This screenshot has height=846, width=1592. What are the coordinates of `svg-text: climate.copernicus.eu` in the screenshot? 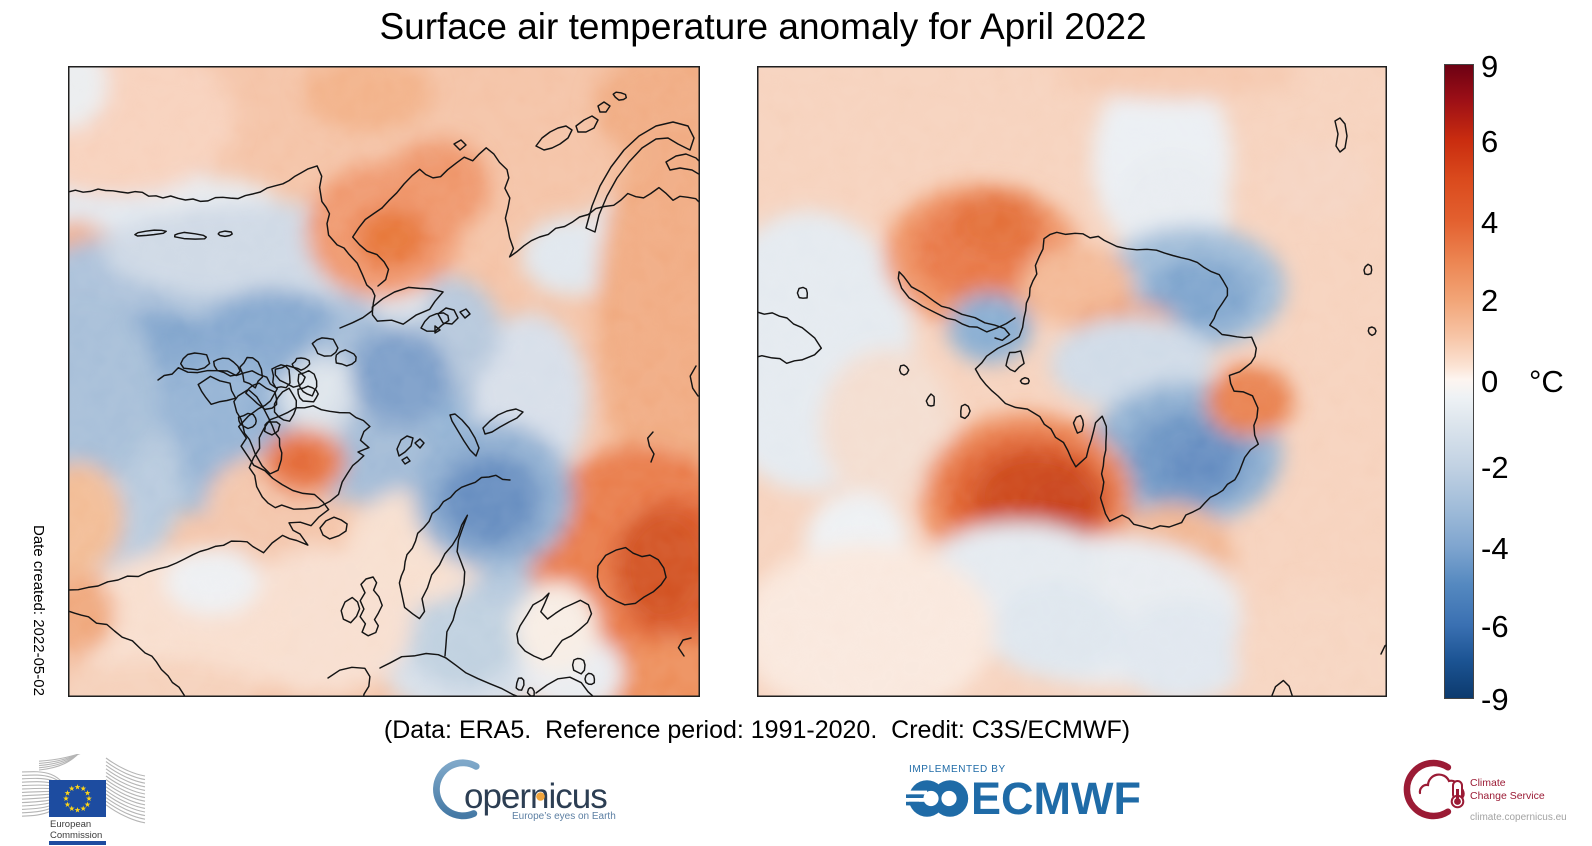 It's located at (1518, 817).